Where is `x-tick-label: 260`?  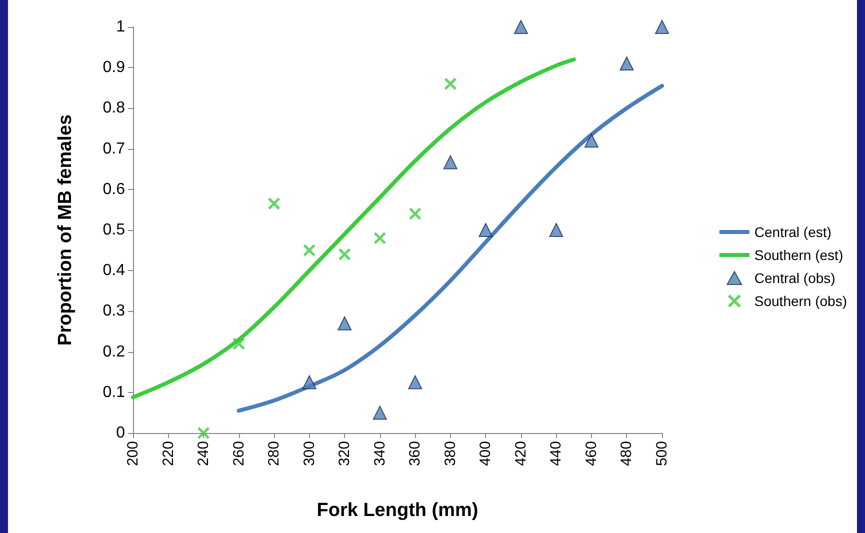
x-tick-label: 260 is located at coordinates (239, 453).